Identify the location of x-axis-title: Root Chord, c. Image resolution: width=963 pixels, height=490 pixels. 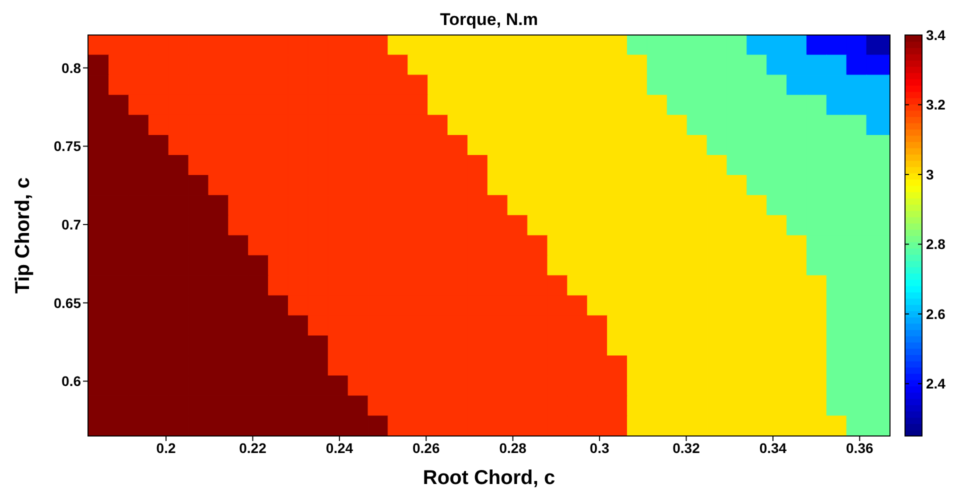
(489, 478).